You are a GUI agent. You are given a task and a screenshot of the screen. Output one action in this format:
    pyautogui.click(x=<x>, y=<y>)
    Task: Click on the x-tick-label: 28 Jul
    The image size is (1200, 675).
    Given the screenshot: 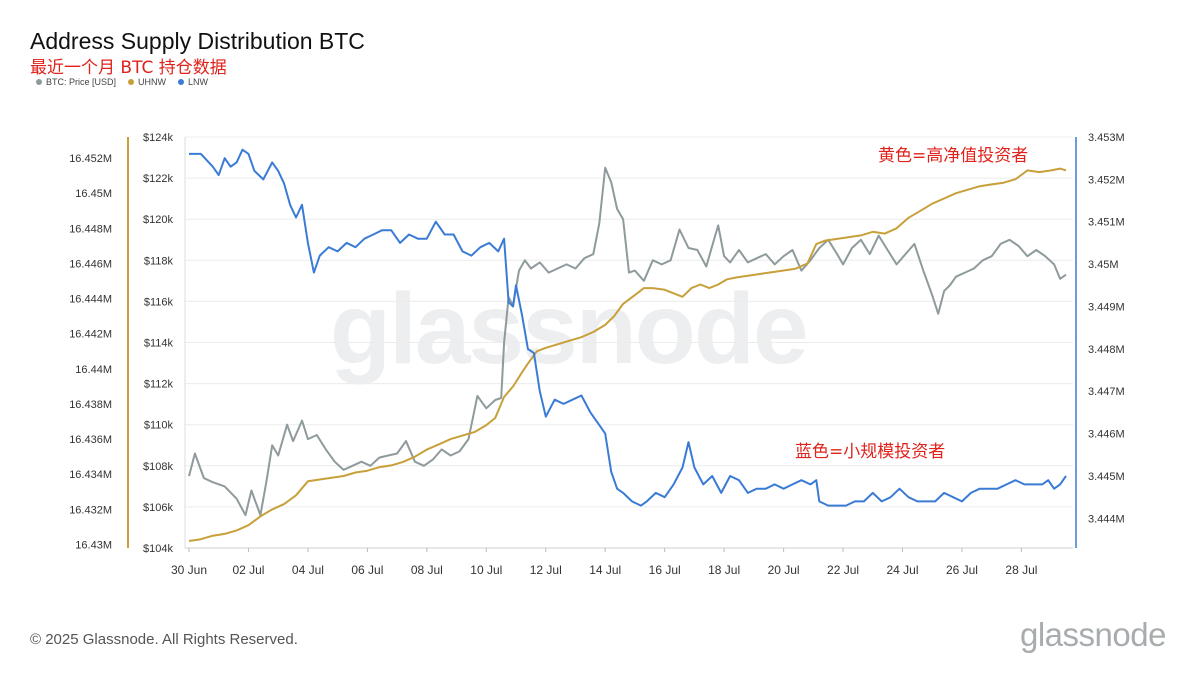 What is the action you would take?
    pyautogui.click(x=1021, y=570)
    